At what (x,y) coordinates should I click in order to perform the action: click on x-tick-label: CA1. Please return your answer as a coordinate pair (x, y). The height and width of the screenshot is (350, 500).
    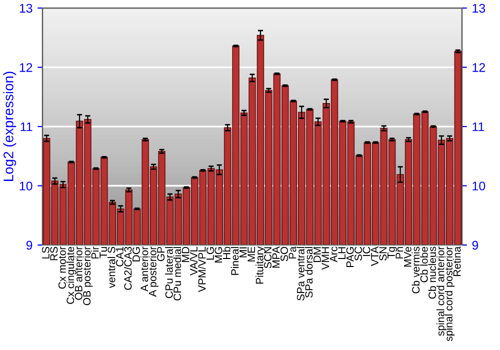
    Looking at the image, I should click on (120, 256).